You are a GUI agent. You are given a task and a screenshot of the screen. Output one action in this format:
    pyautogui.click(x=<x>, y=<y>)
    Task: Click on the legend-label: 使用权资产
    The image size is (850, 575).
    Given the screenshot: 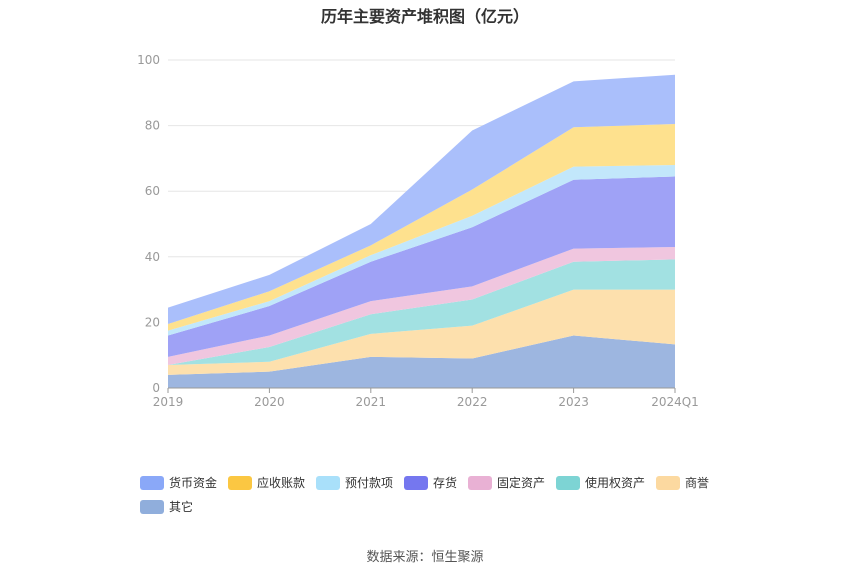 What is the action you would take?
    pyautogui.click(x=615, y=483)
    